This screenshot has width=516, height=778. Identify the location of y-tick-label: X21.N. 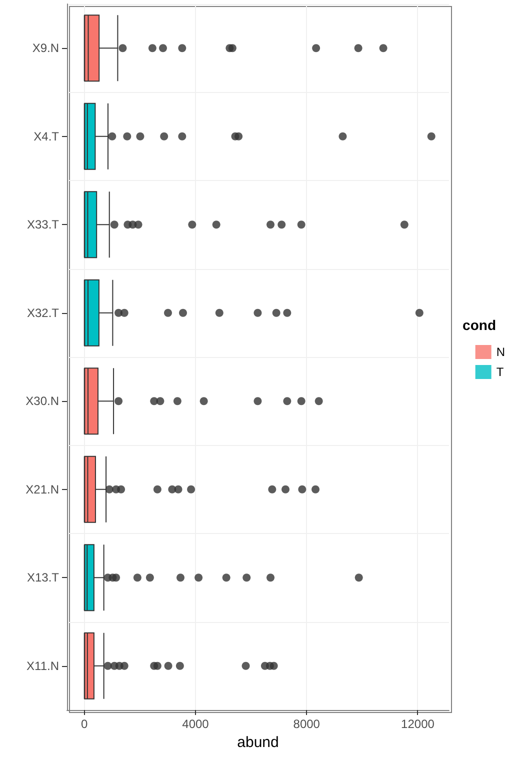
(42, 489).